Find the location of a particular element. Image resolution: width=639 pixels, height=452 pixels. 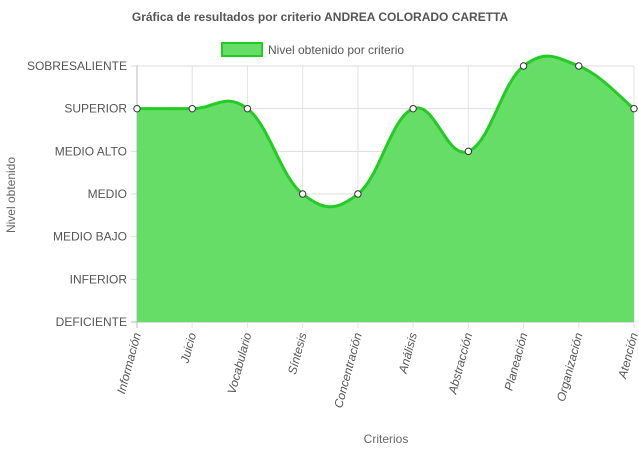

y-tick-label: DEFICIENTE is located at coordinates (91, 322).